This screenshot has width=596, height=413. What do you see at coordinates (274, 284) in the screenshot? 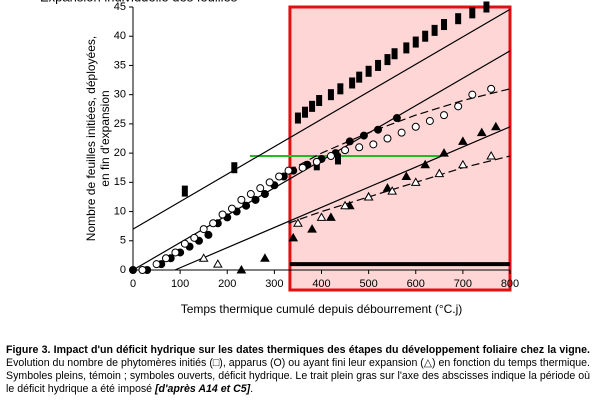
I see `x-tick-label: 300` at bounding box center [274, 284].